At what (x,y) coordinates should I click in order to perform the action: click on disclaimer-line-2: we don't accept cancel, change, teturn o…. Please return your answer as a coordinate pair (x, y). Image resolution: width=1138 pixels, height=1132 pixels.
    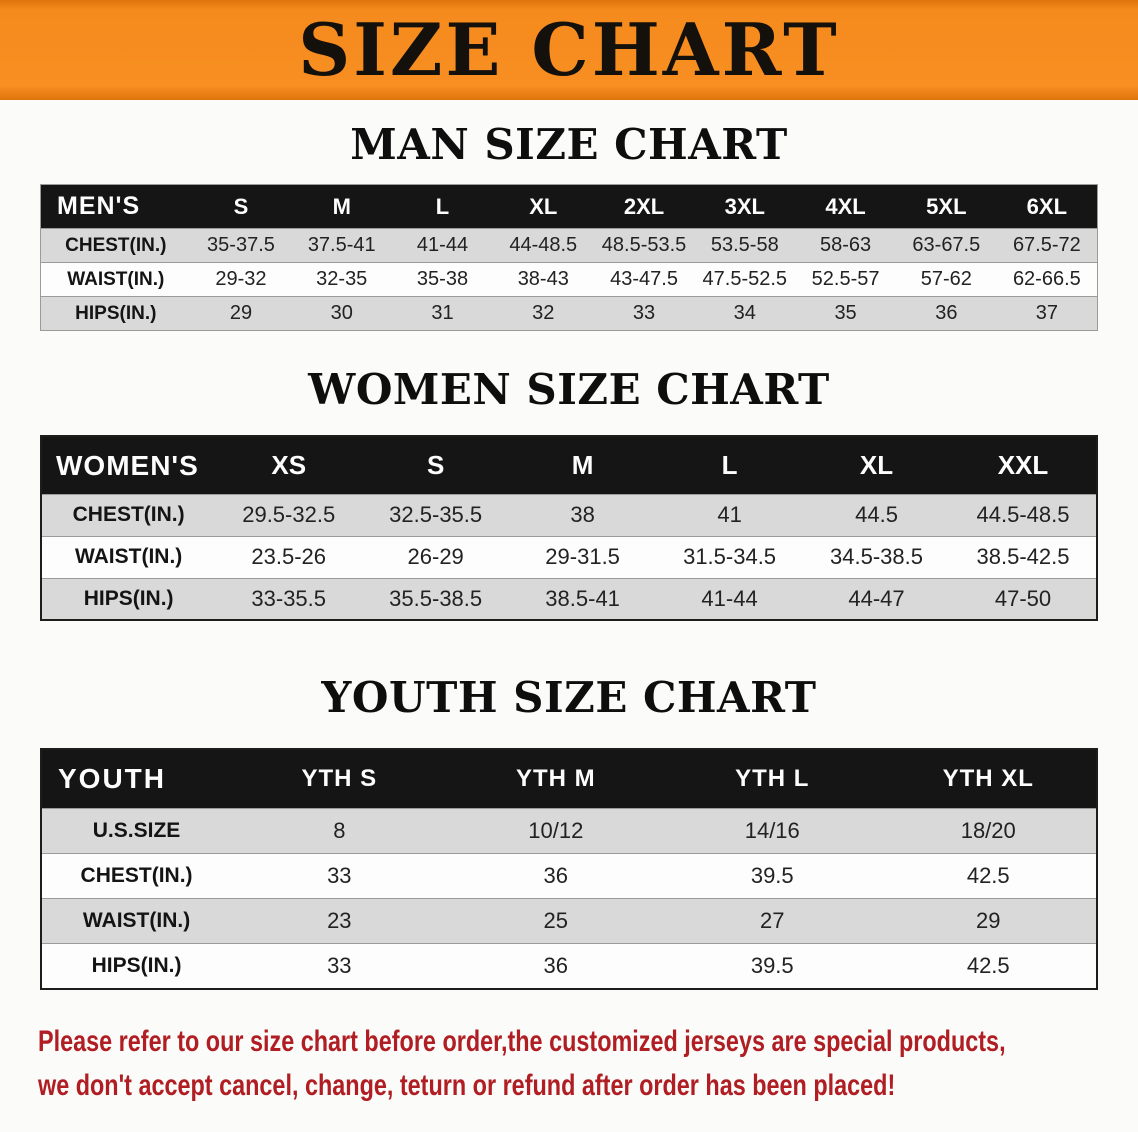
    Looking at the image, I should click on (467, 1085).